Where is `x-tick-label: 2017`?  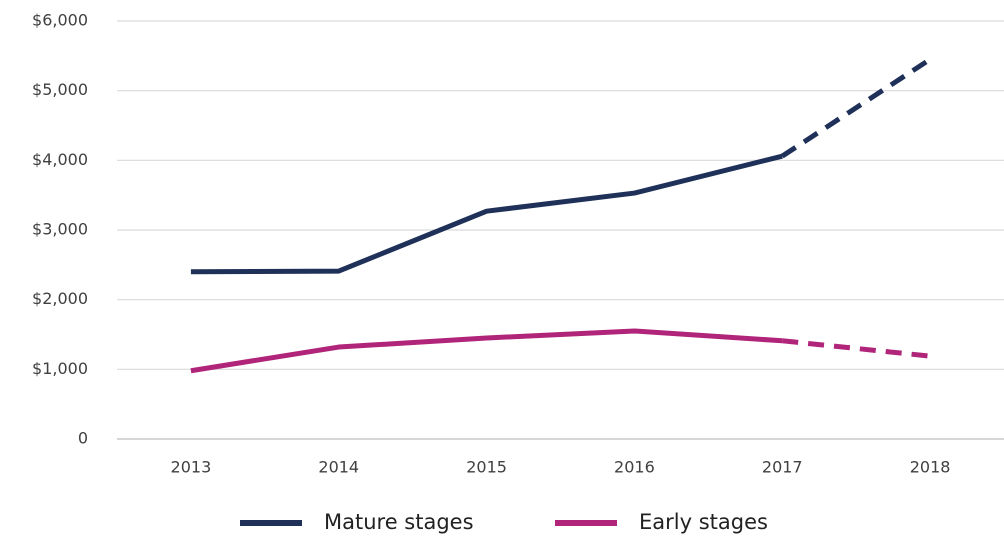 x-tick-label: 2017 is located at coordinates (782, 467).